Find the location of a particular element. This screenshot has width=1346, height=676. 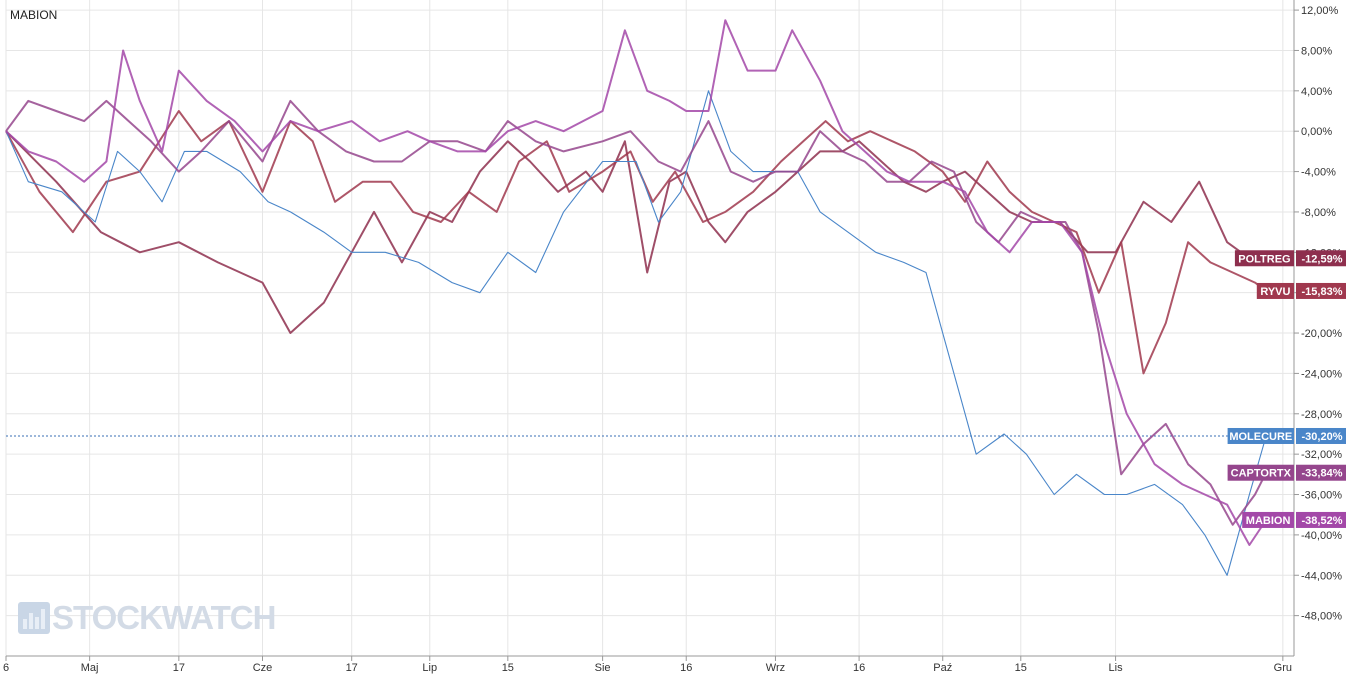

y-tick-label: 8,00% is located at coordinates (1316, 51).